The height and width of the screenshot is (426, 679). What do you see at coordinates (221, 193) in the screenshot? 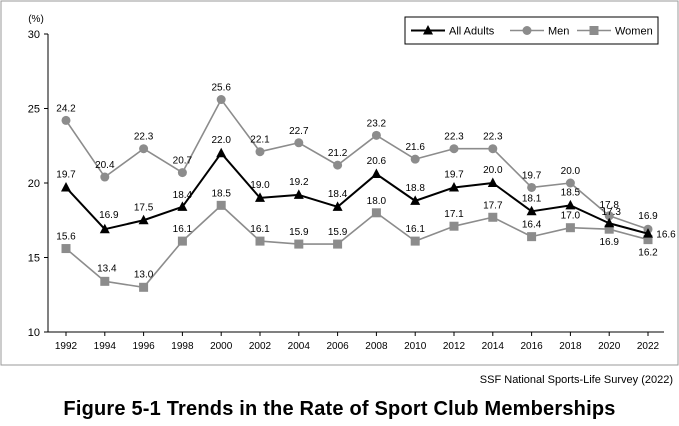
I see `data-label-women: 18.5` at bounding box center [221, 193].